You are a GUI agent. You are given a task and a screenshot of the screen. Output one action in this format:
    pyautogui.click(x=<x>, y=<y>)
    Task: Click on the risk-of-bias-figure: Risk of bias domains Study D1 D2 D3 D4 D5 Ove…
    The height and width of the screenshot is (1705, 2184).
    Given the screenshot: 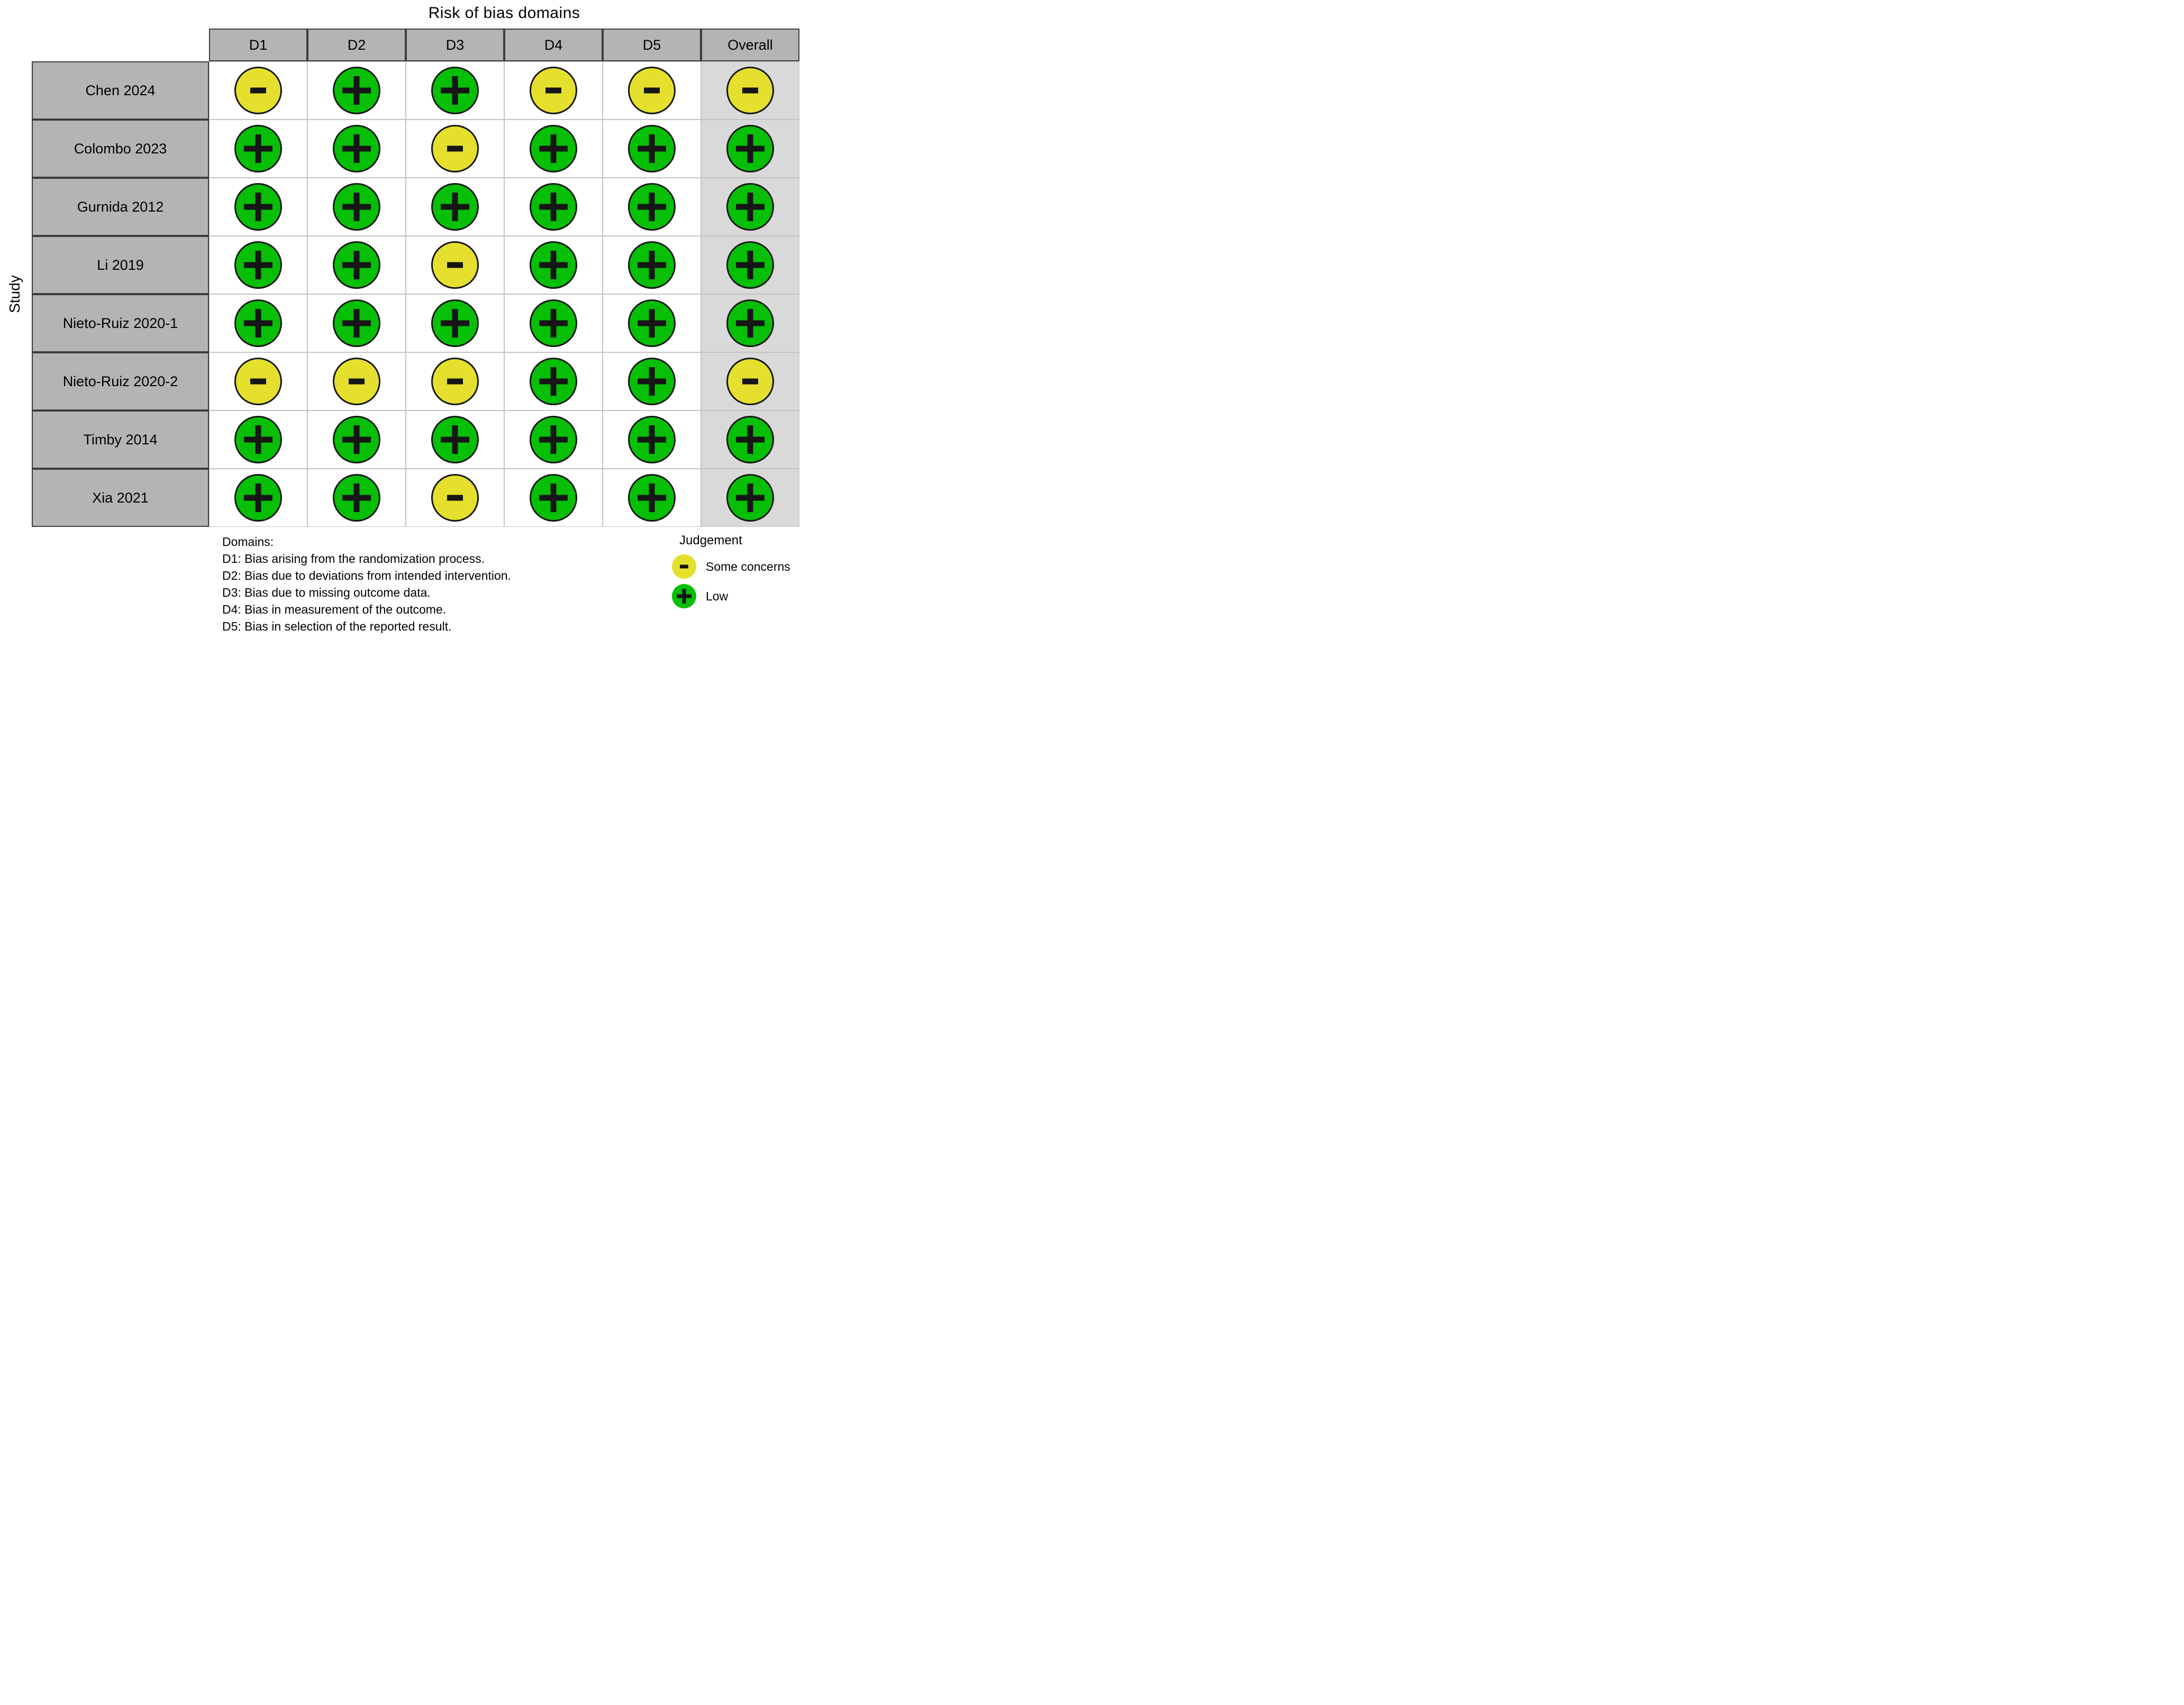 What is the action you would take?
    pyautogui.click(x=410, y=320)
    